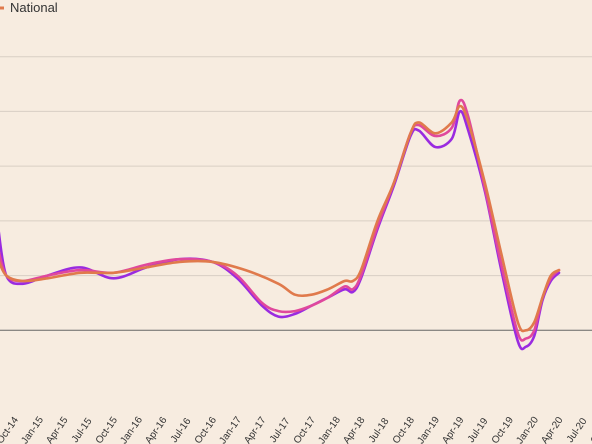  What do you see at coordinates (453, 429) in the screenshot?
I see `x-tick-label: Apr-19` at bounding box center [453, 429].